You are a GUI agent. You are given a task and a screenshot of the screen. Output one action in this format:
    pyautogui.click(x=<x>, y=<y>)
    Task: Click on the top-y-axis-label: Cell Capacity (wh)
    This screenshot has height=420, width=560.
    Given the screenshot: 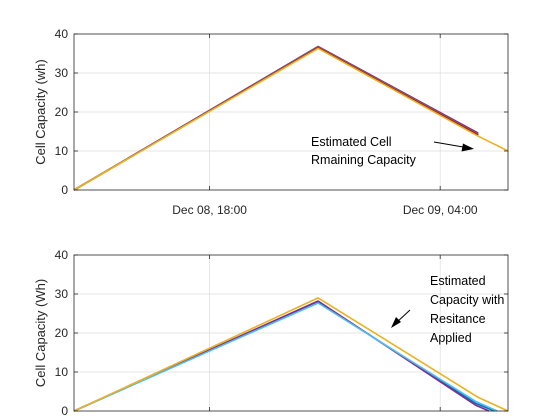 What is the action you would take?
    pyautogui.click(x=40, y=111)
    